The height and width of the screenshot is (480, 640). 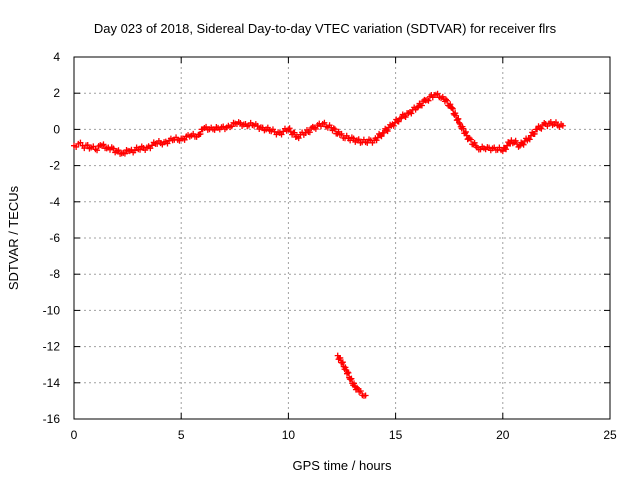 What do you see at coordinates (52, 383) in the screenshot?
I see `y-tick-label: -14` at bounding box center [52, 383].